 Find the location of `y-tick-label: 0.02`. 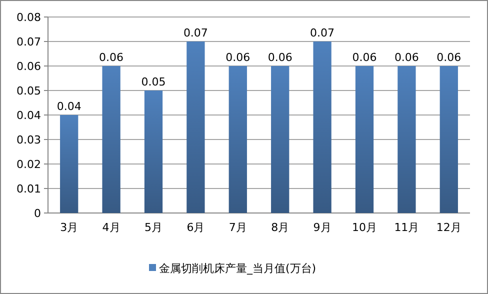

y-tick-label: 0.02 is located at coordinates (28, 164).